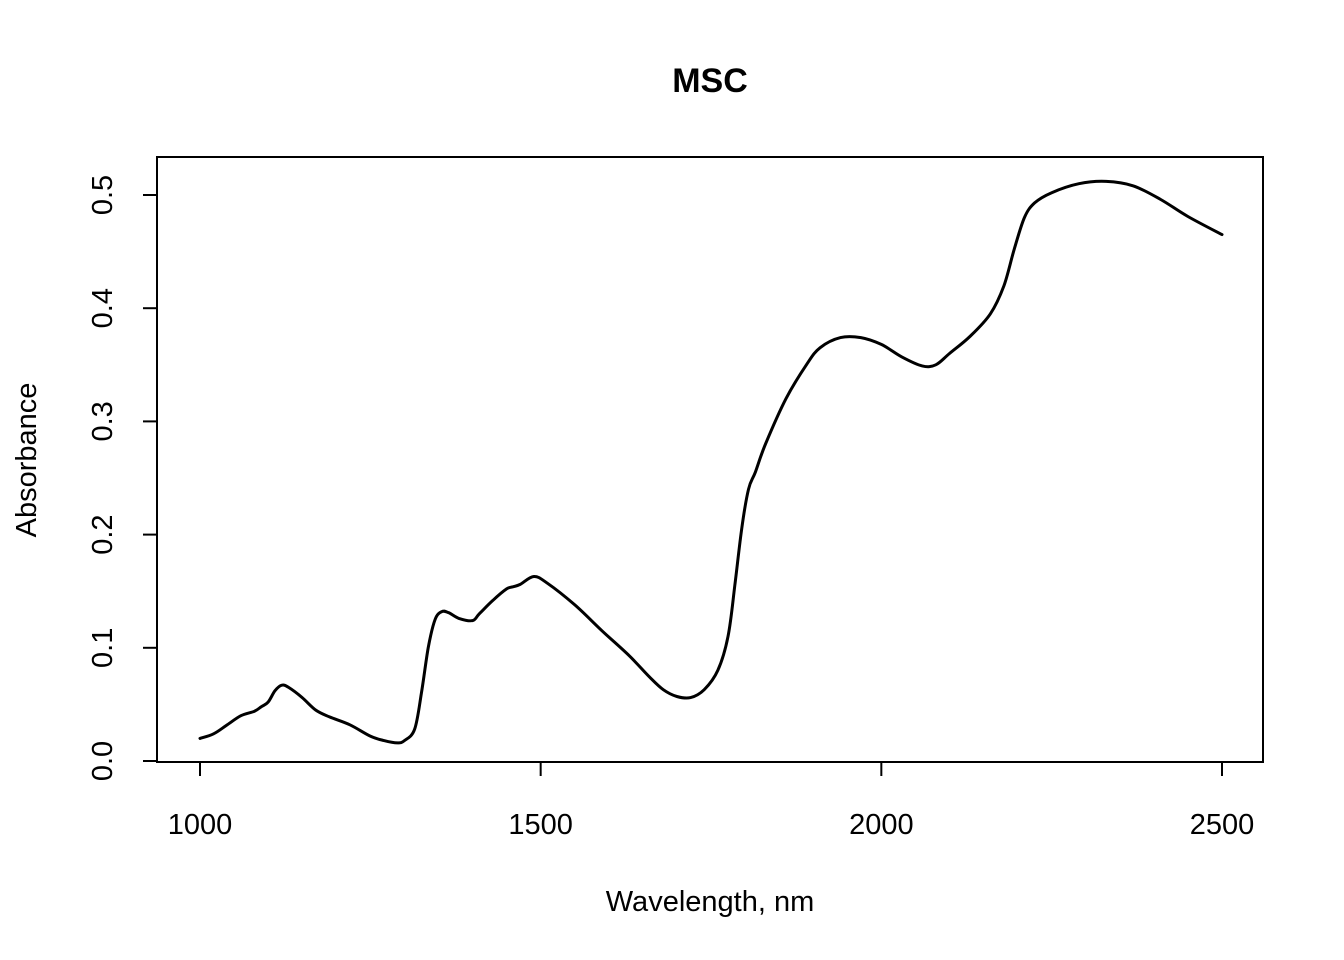 The image size is (1344, 960). I want to click on y-axis-label: Absorbance, so click(27, 460).